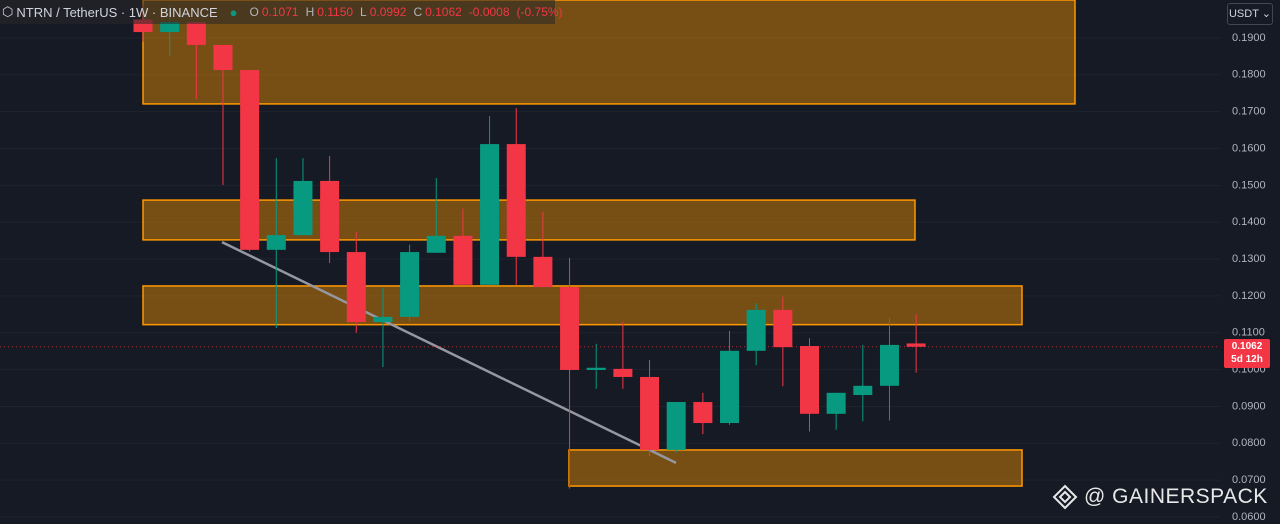 The width and height of the screenshot is (1280, 524). Describe the element at coordinates (1249, 517) in the screenshot. I see `y-tick-label: 0.0600` at that location.